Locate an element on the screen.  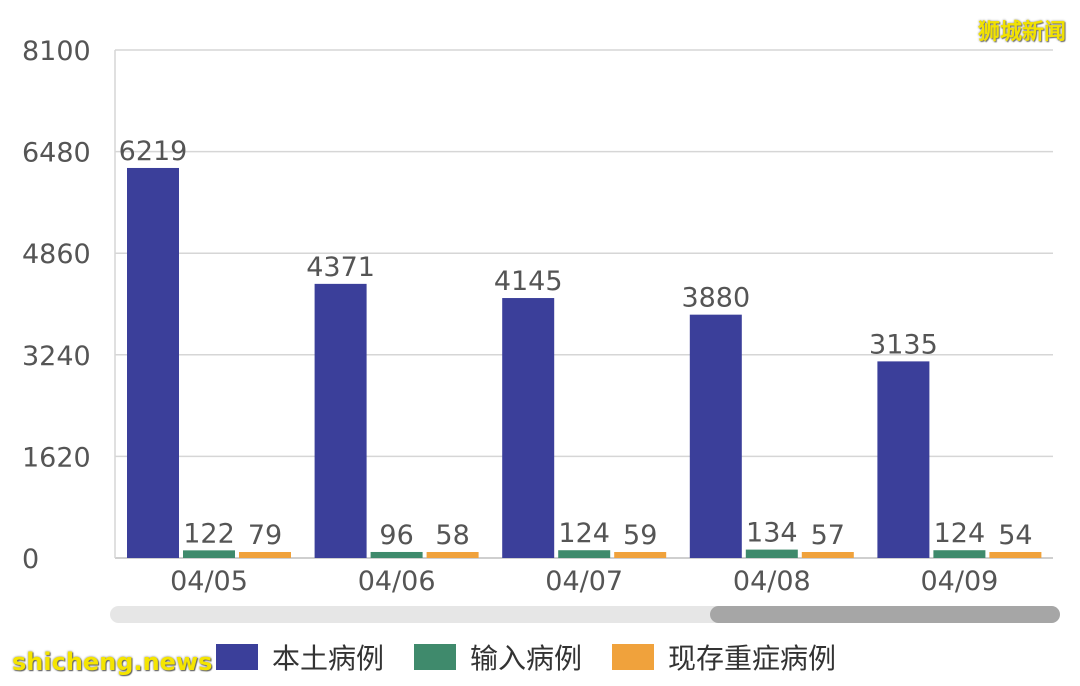
y-tick-label: 4860 is located at coordinates (56, 254).